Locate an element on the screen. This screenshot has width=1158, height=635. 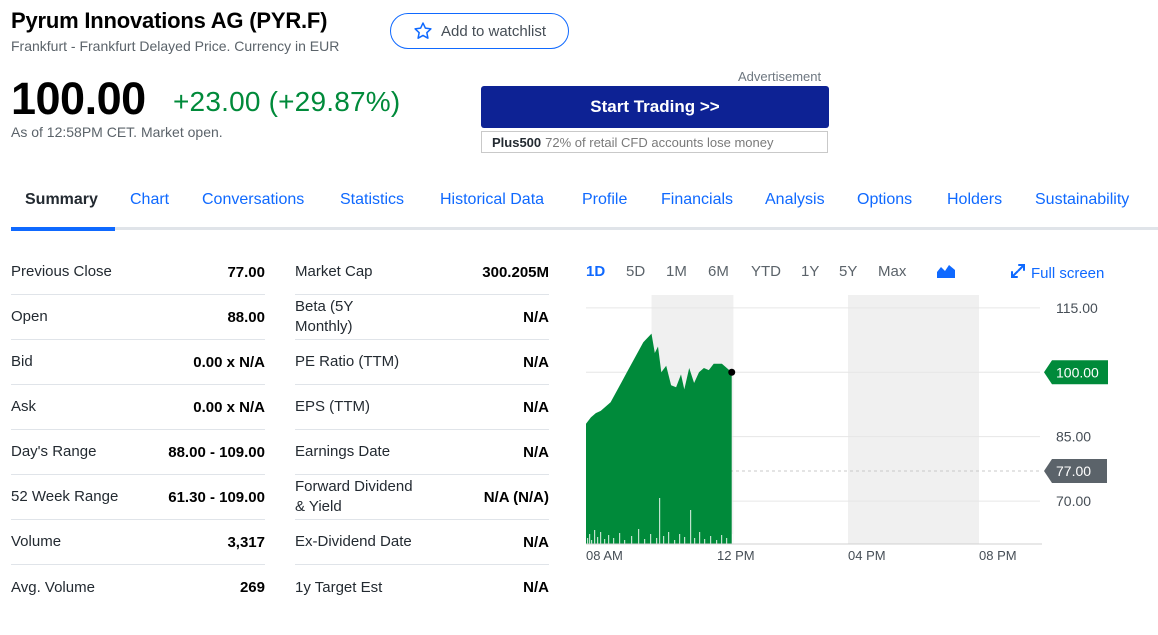
range-ytd-button: YTD is located at coordinates (766, 271).